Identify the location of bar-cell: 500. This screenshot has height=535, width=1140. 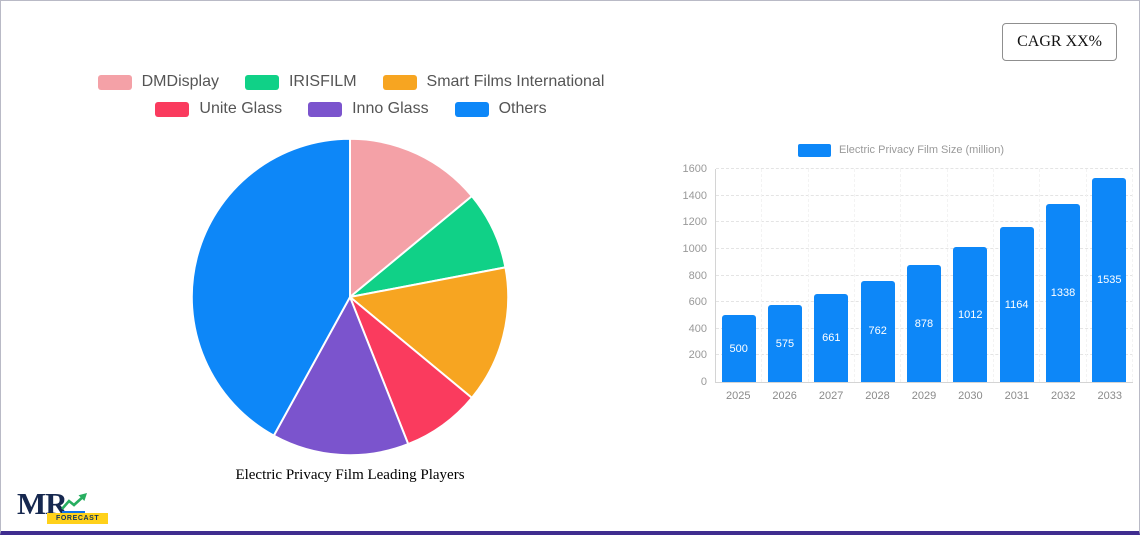
(739, 275).